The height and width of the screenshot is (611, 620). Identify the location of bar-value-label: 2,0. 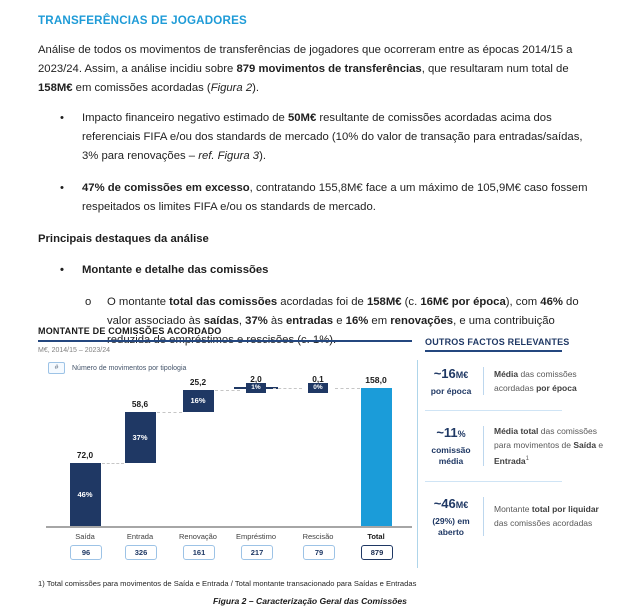
(256, 379).